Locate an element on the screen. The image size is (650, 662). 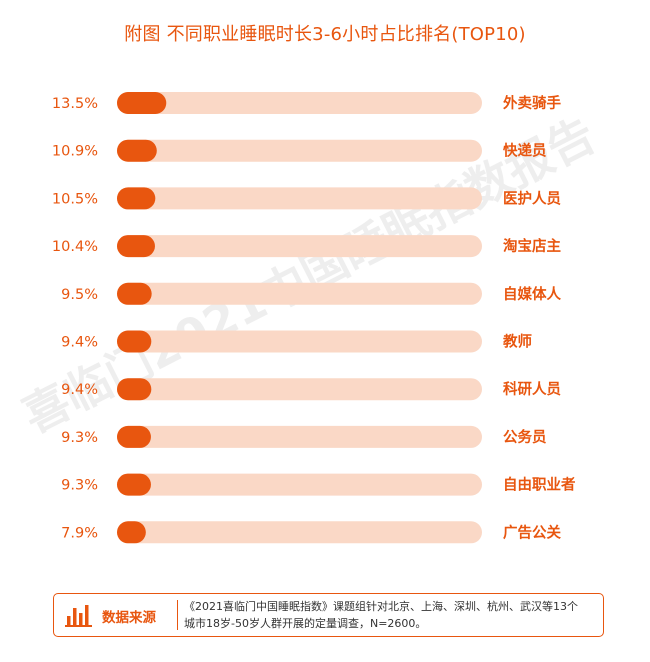
bar-row: 9.3% 公务员 is located at coordinates (304, 436).